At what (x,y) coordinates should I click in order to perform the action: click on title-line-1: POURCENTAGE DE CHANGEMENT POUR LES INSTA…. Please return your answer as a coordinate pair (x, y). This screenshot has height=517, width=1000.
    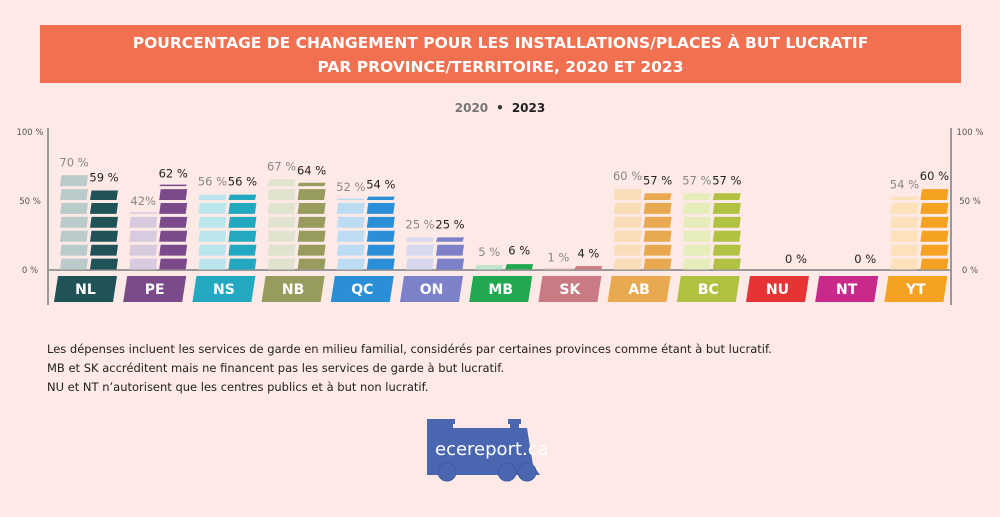
    Looking at the image, I should click on (500, 43).